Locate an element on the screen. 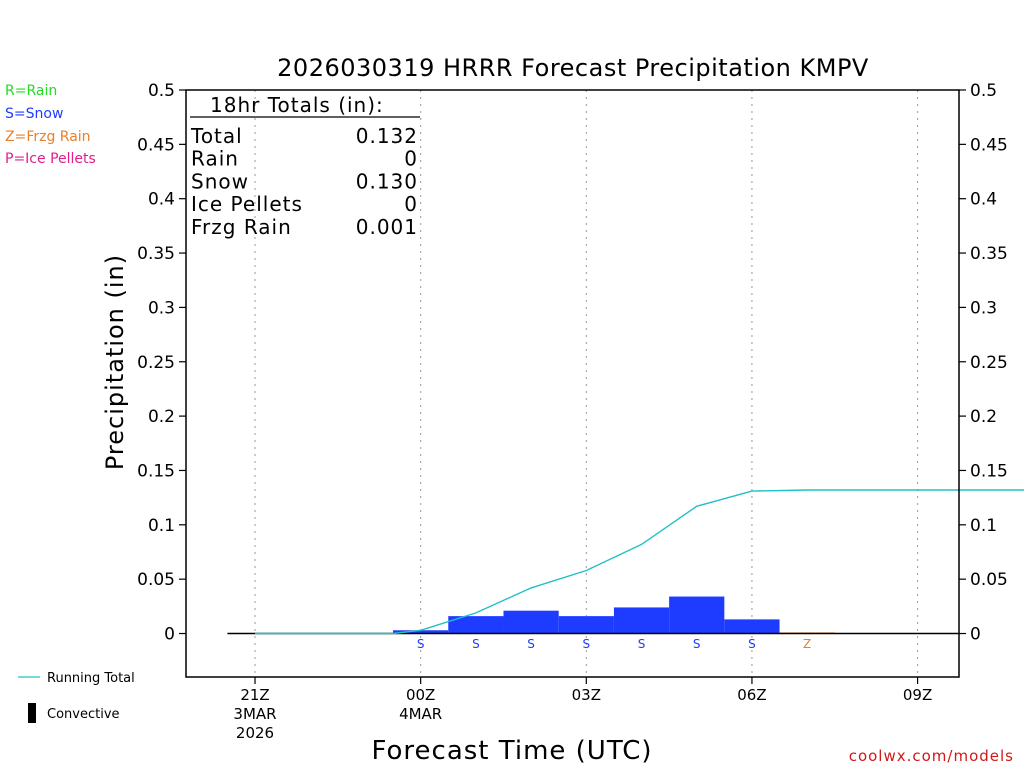 The width and height of the screenshot is (1024, 768). running-total-line is located at coordinates (639, 562).